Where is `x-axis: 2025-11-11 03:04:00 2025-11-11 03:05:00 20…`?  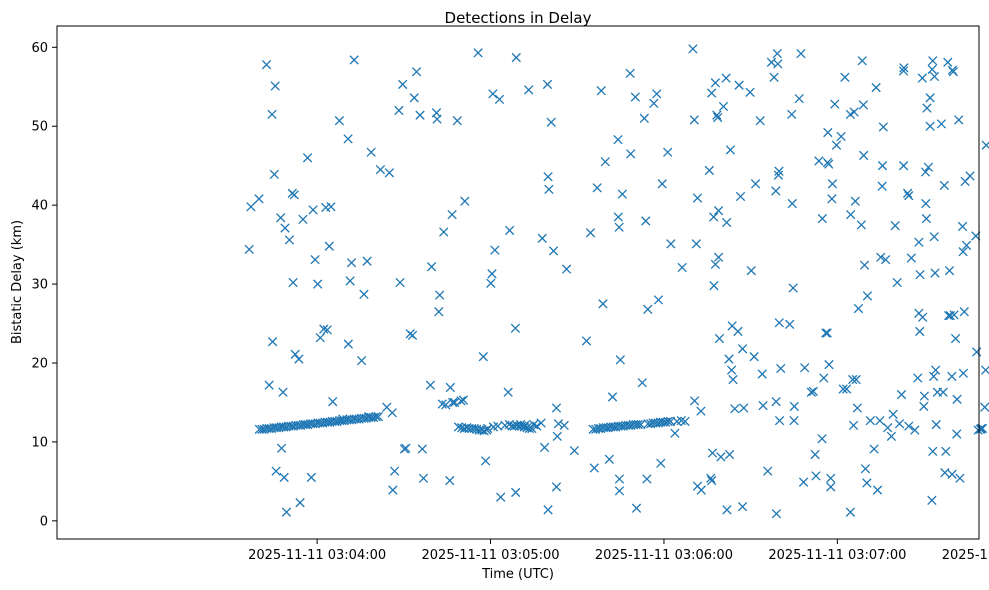
x-axis: 2025-11-11 03:04:00 2025-11-11 03:05:00 20… is located at coordinates (618, 551).